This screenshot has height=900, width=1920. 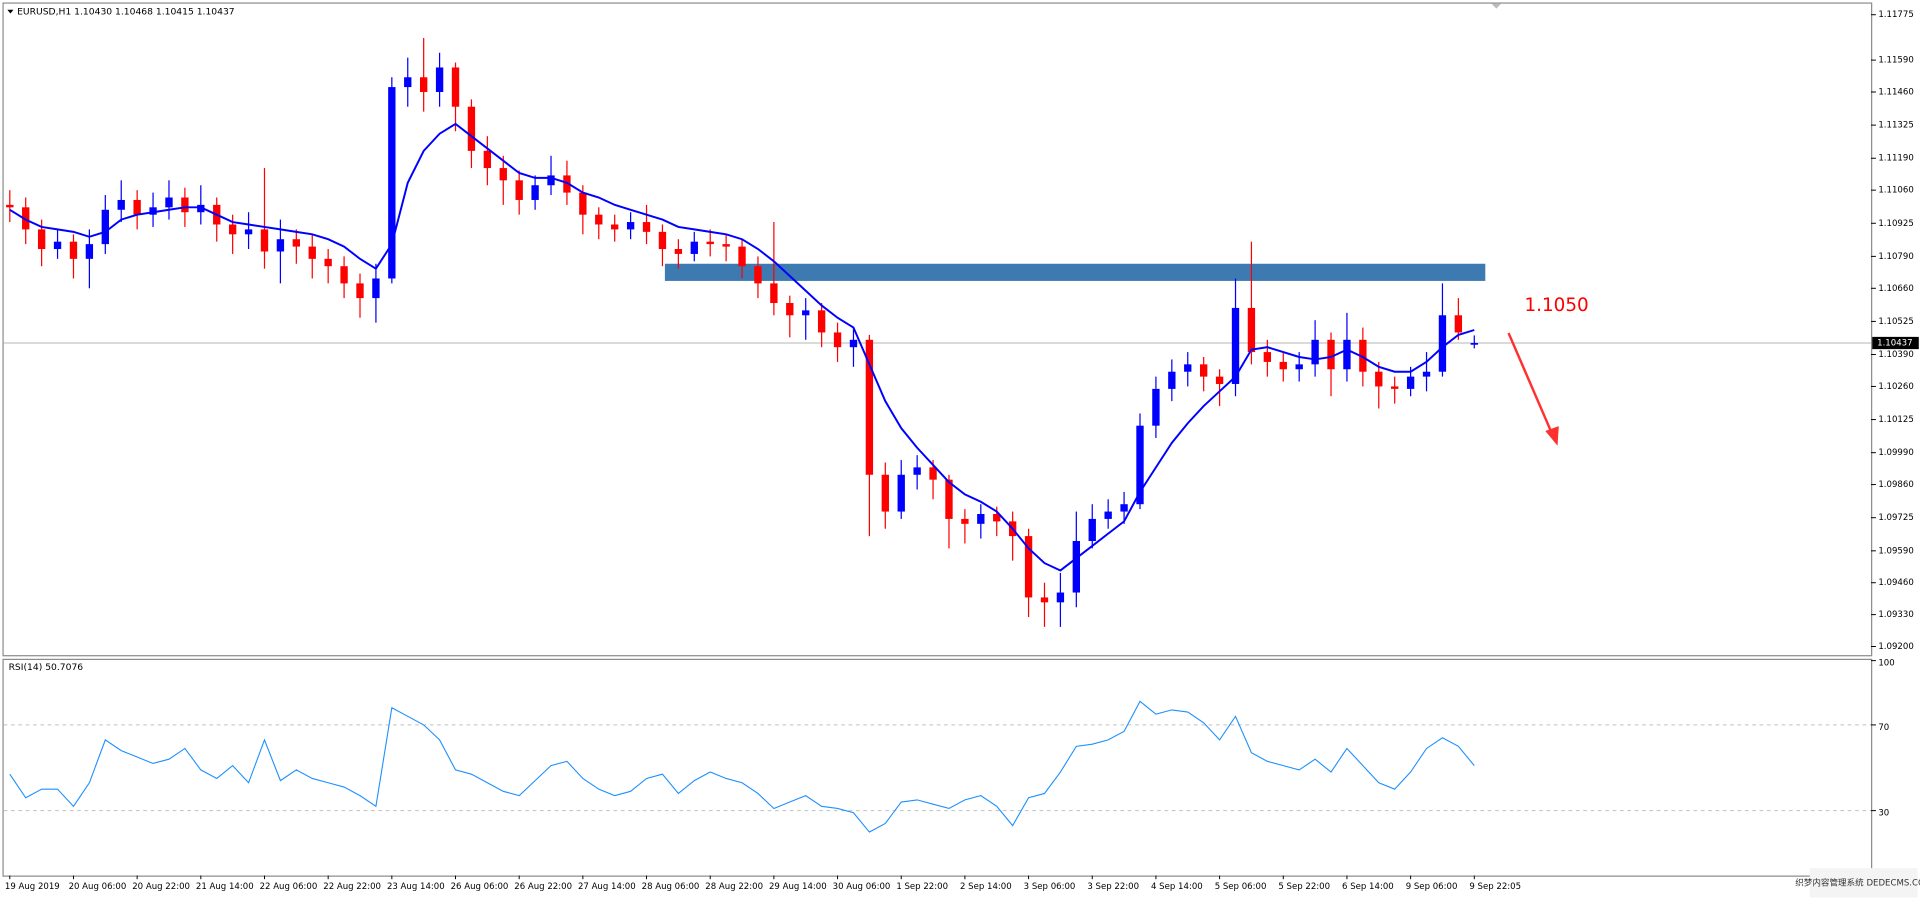 I want to click on rsi-label: RSI(14) 50.7076, so click(x=46, y=667).